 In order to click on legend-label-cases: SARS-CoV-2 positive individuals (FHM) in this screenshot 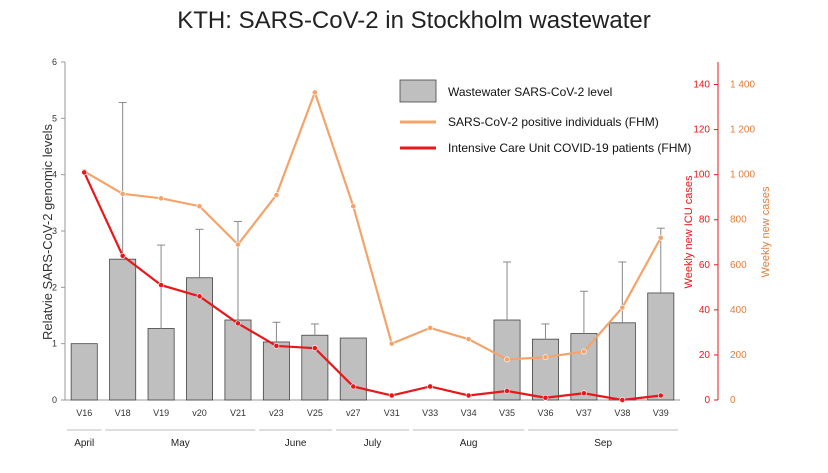, I will do `click(553, 122)`.